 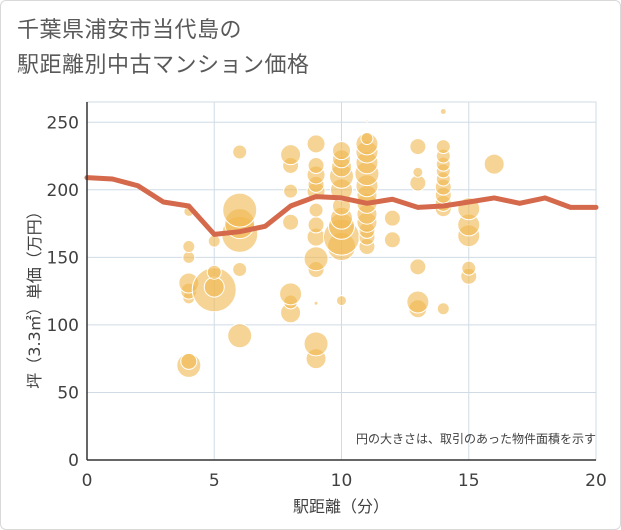 I want to click on x-axis-title: 駅距離（分）, so click(x=341, y=506).